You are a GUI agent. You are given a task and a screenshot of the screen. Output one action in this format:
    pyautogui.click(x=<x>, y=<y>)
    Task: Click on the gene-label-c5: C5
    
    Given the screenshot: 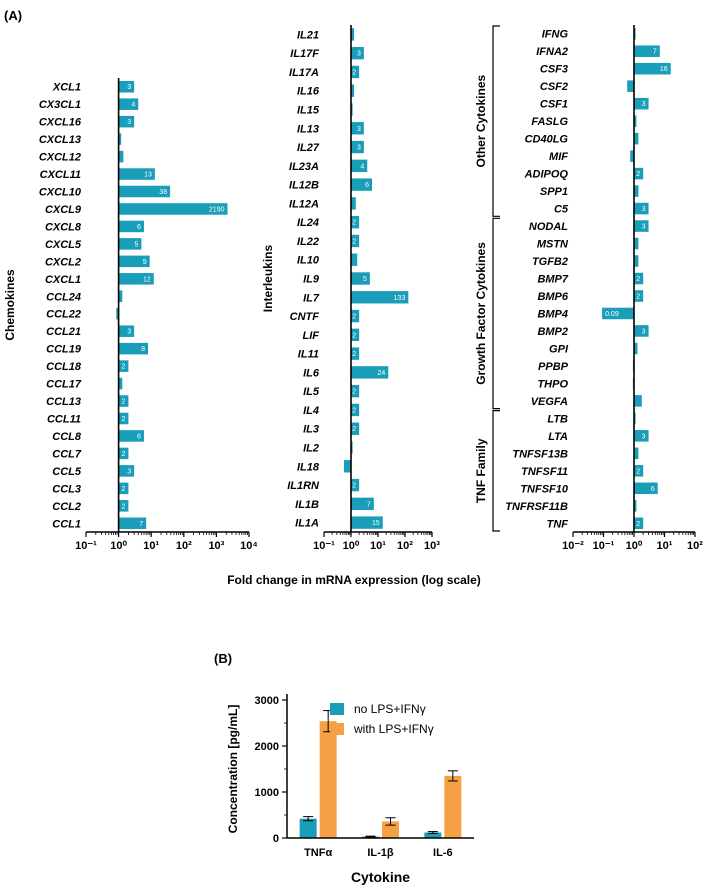 What is the action you would take?
    pyautogui.click(x=561, y=210)
    